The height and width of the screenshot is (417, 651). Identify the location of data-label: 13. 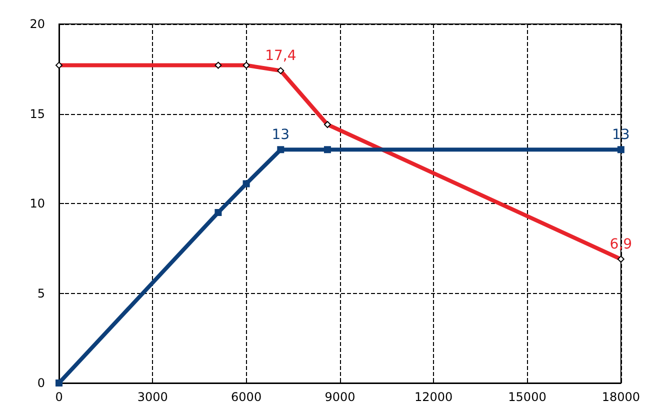
(281, 135).